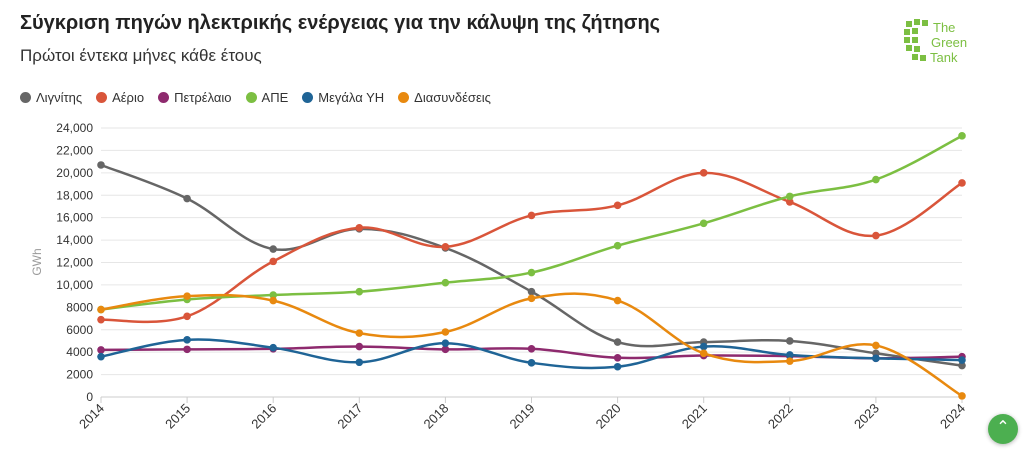 Image resolution: width=1024 pixels, height=451 pixels. I want to click on scroll-to-top-button: ⌃, so click(1003, 429).